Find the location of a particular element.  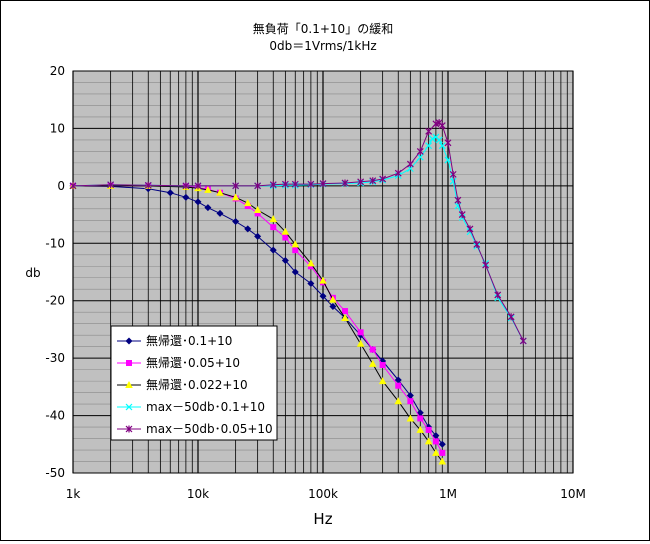

x-tick-label: 1k is located at coordinates (73, 494).